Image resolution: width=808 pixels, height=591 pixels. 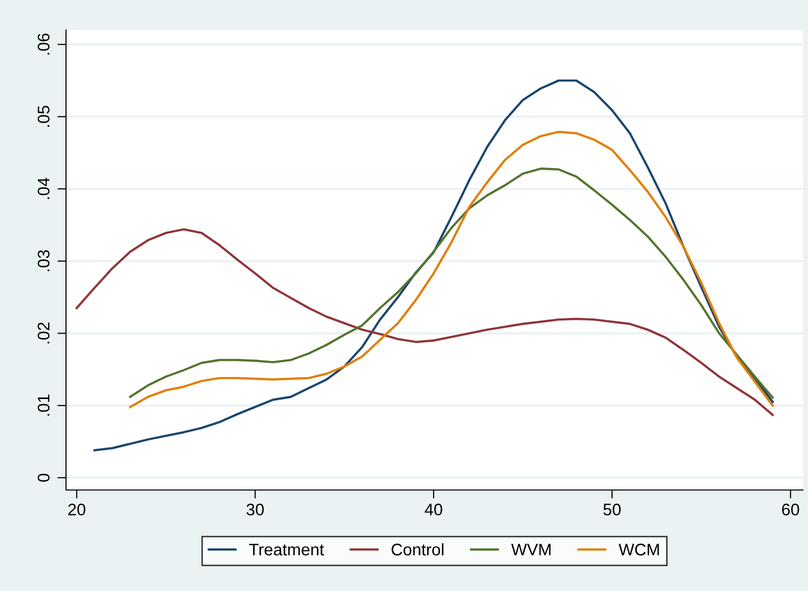 I want to click on y-tick-label: .01, so click(x=44, y=405).